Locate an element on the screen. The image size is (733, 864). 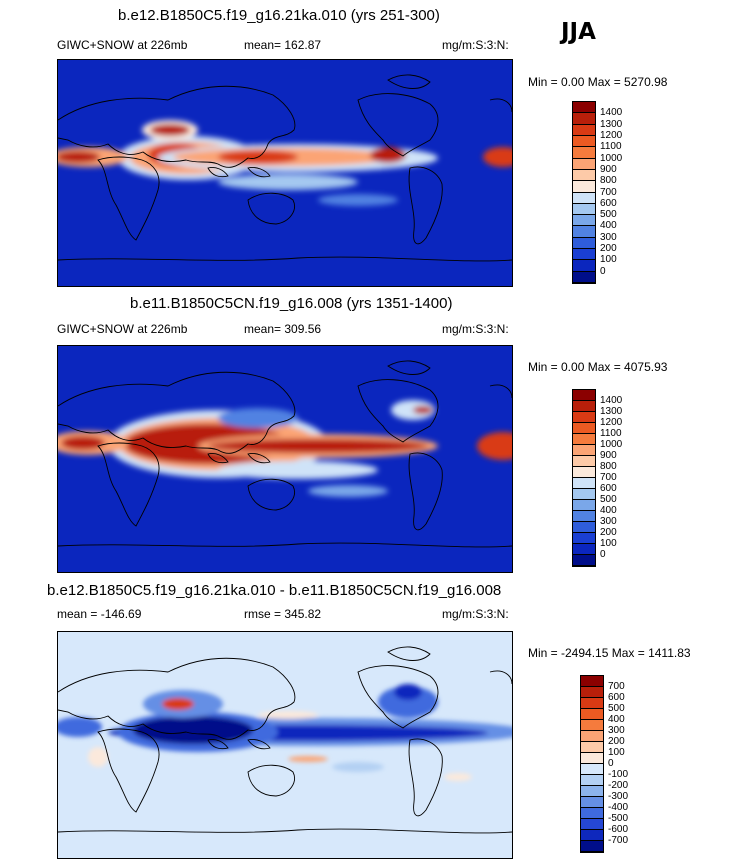
colorbar-tick-label: 1100 is located at coordinates (611, 433).